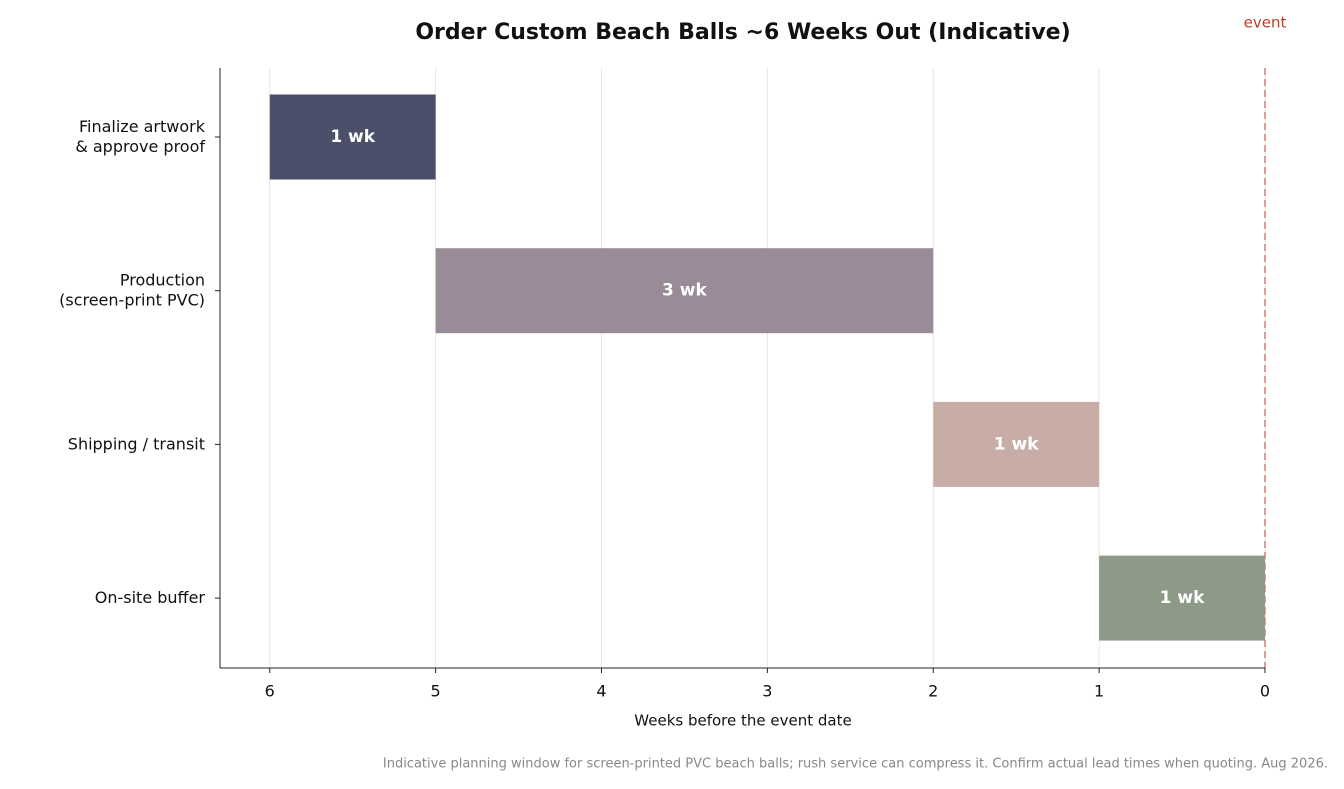  What do you see at coordinates (162, 279) in the screenshot?
I see `y-tick-label-line: Production` at bounding box center [162, 279].